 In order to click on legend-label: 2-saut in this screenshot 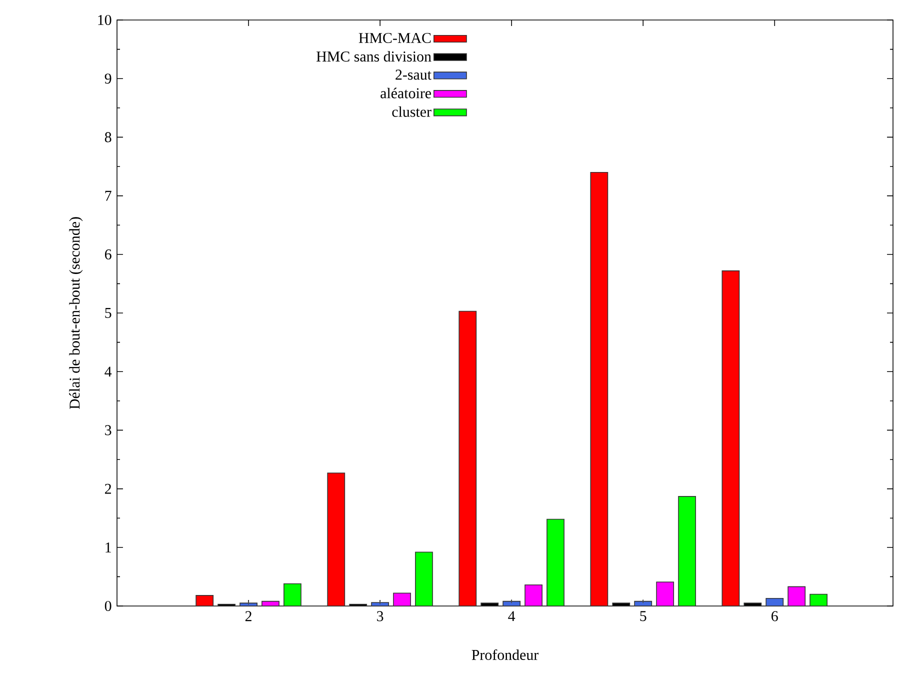, I will do `click(414, 75)`.